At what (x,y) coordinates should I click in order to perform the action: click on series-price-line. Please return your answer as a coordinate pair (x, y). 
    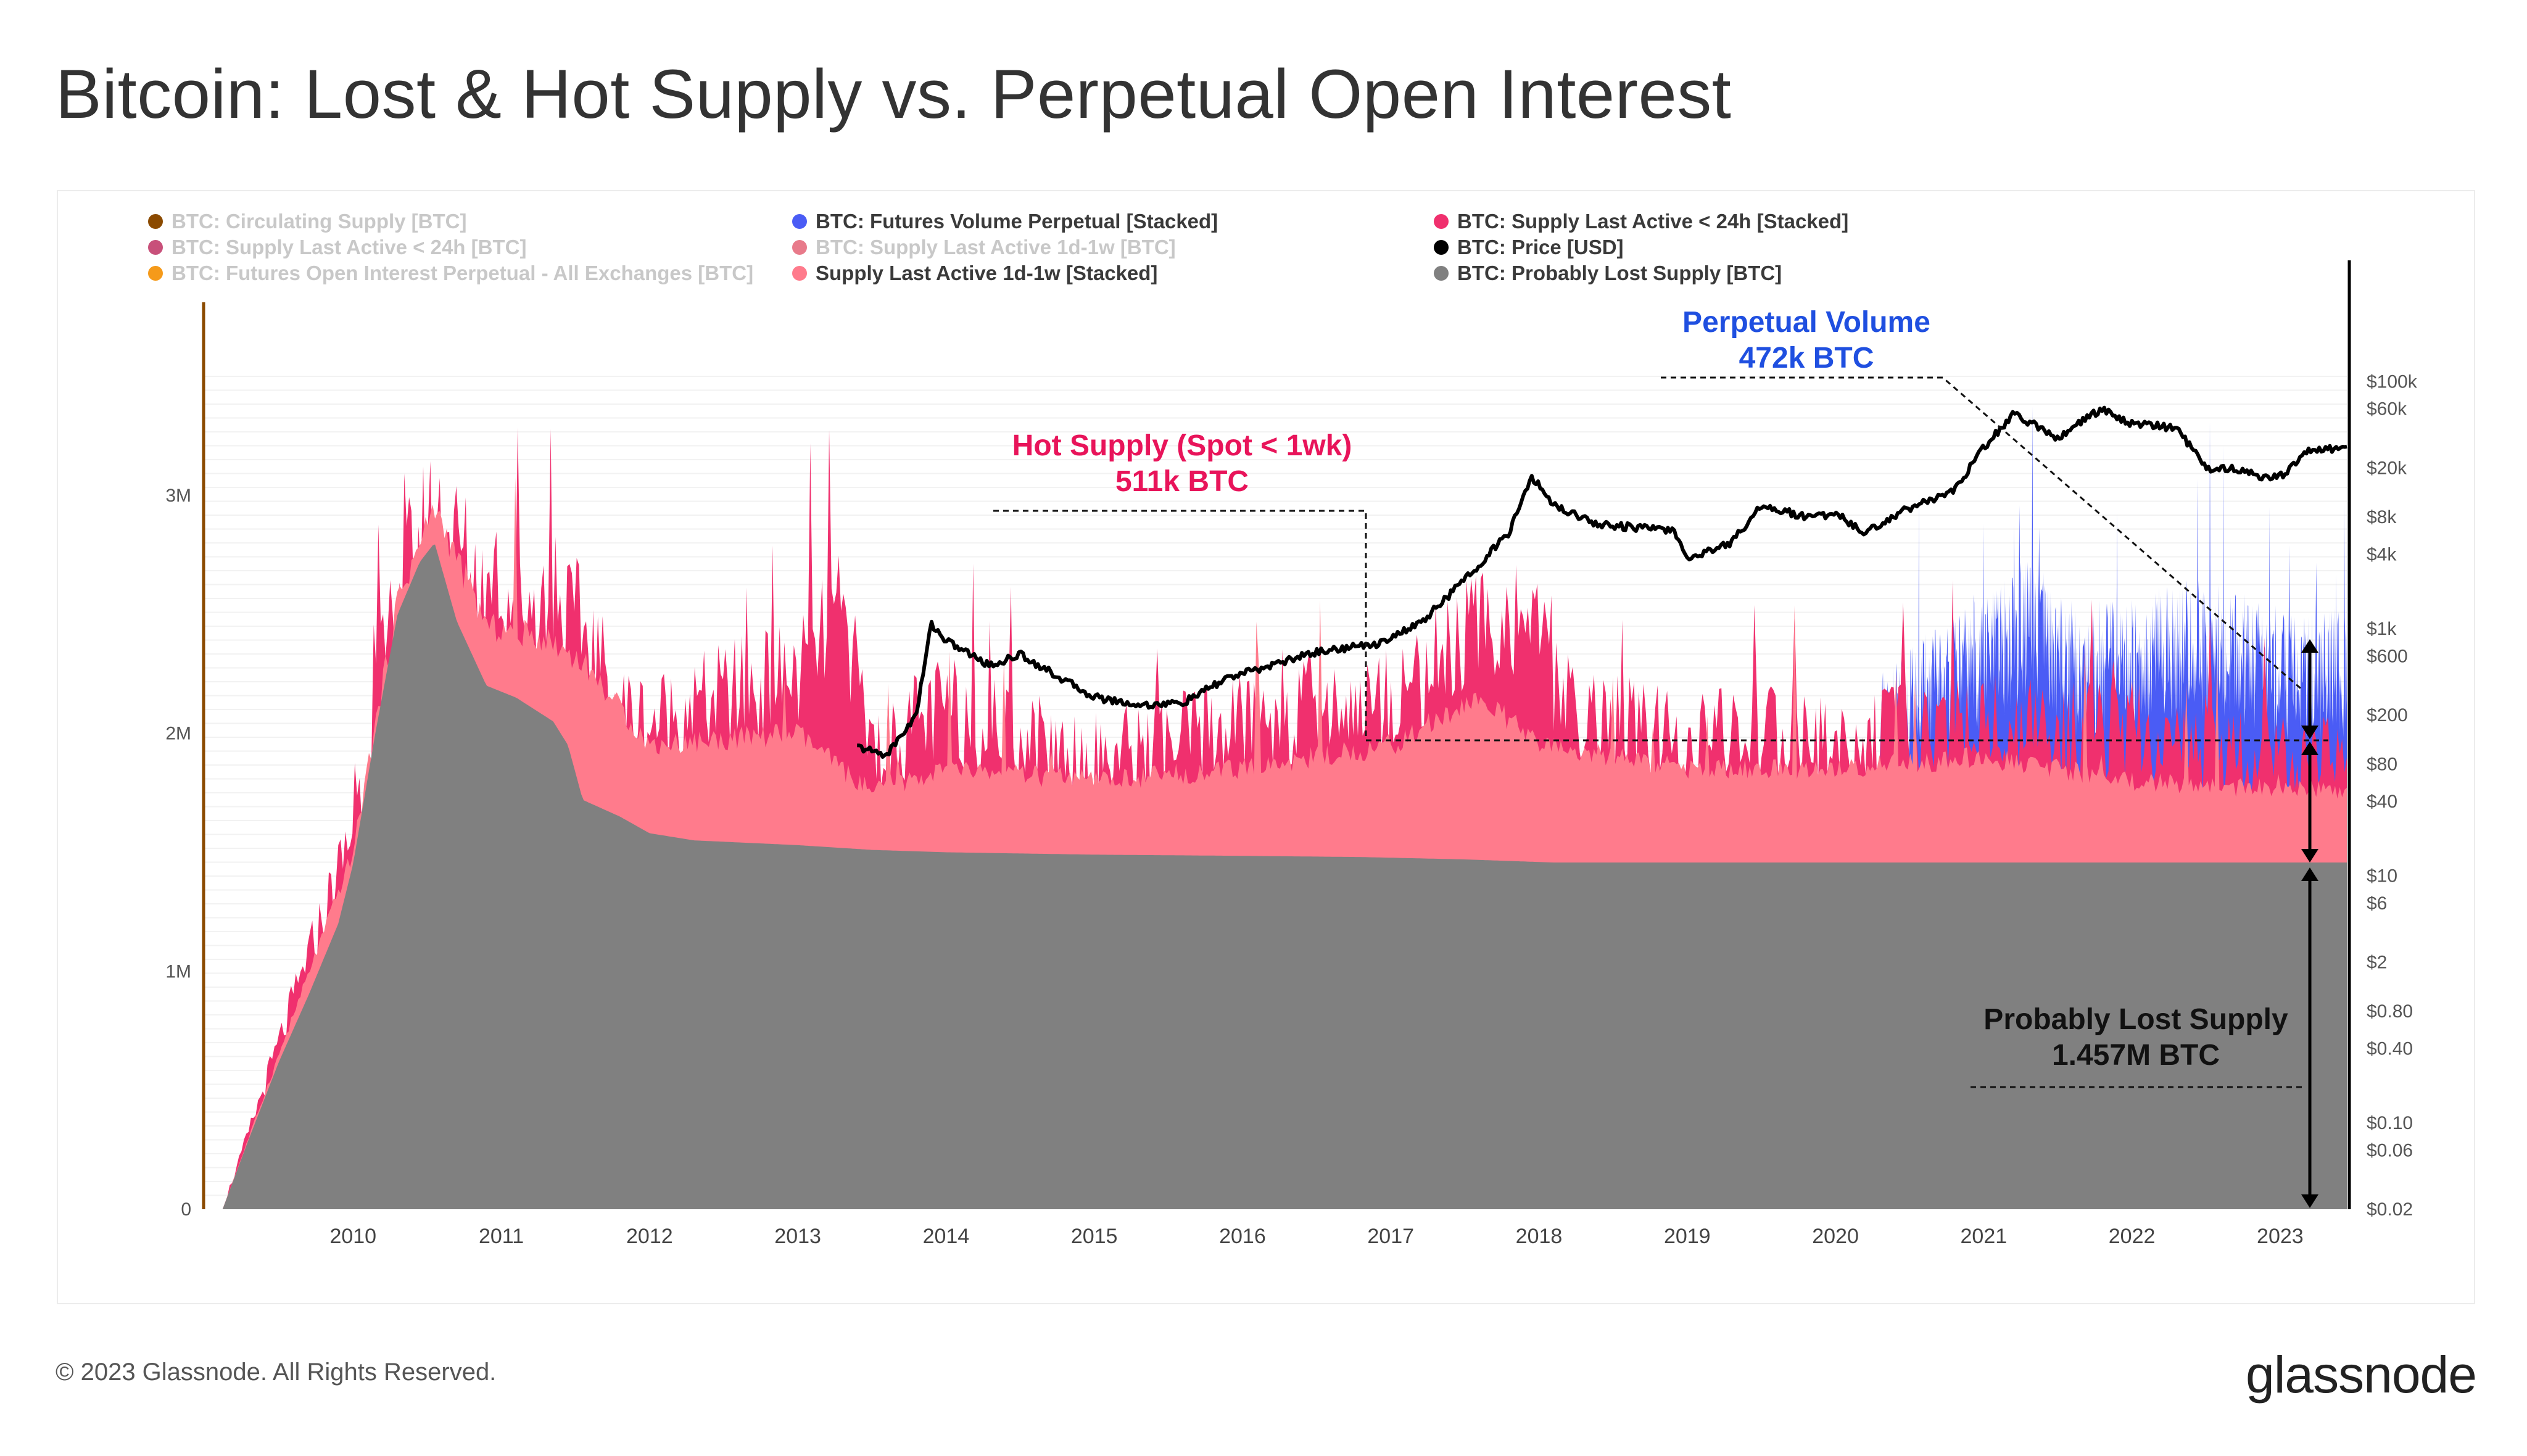
    Looking at the image, I should click on (1602, 582).